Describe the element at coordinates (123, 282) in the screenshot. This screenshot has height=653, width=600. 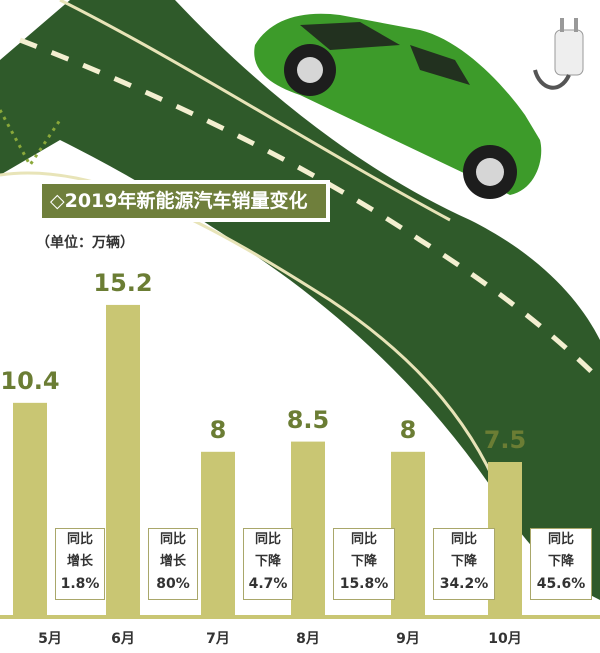
I see `bar-value-label: 15.2` at that location.